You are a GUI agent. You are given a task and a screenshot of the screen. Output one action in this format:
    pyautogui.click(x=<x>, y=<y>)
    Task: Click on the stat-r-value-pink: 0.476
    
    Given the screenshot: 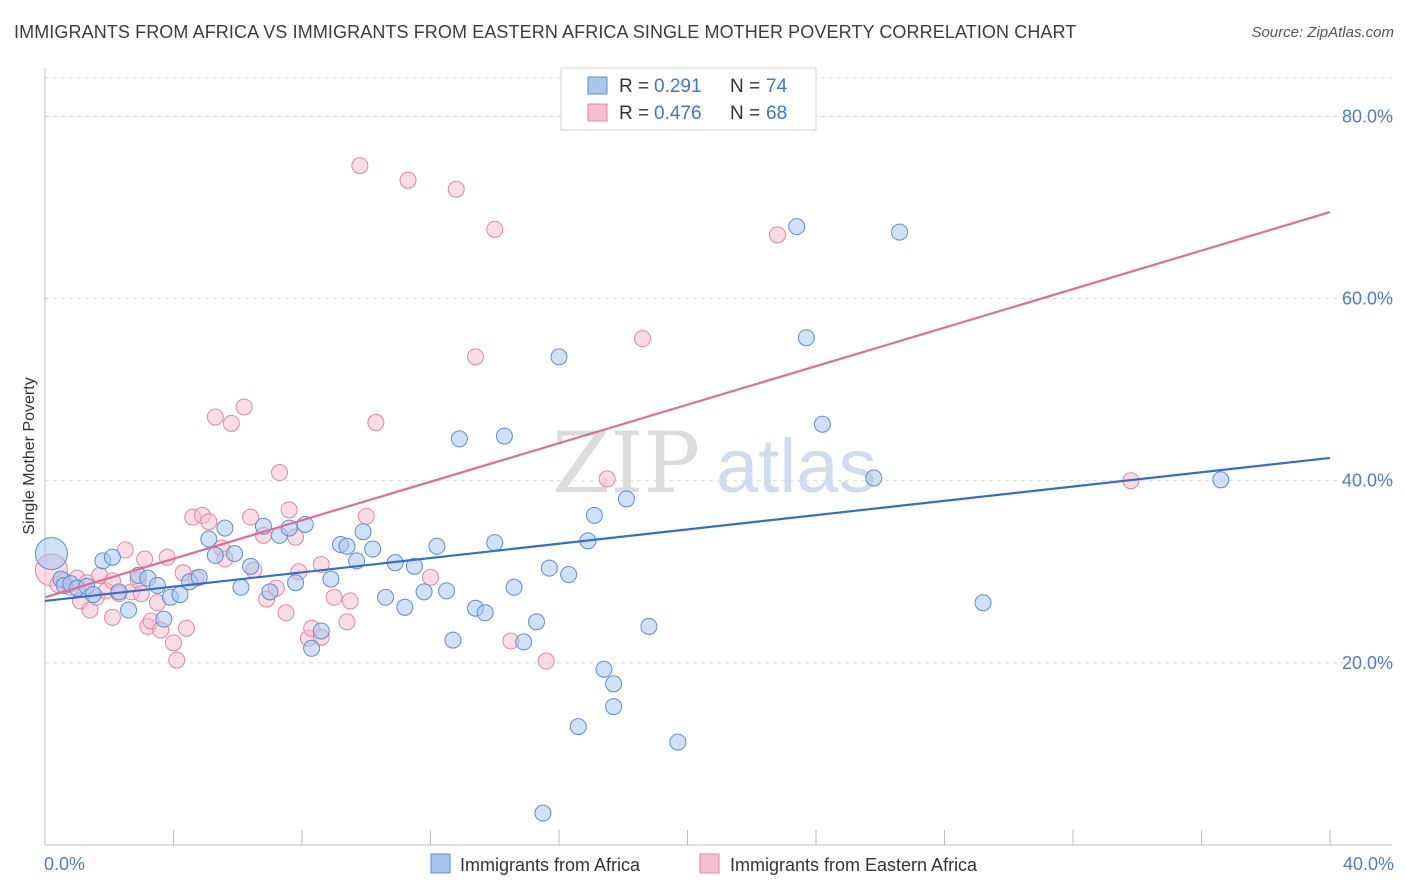 What is the action you would take?
    pyautogui.click(x=678, y=113)
    